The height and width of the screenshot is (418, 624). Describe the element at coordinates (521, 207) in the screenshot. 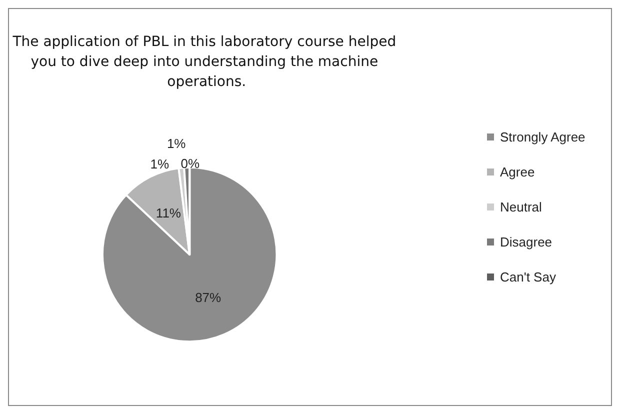

I see `legend-label: Neutral` at that location.